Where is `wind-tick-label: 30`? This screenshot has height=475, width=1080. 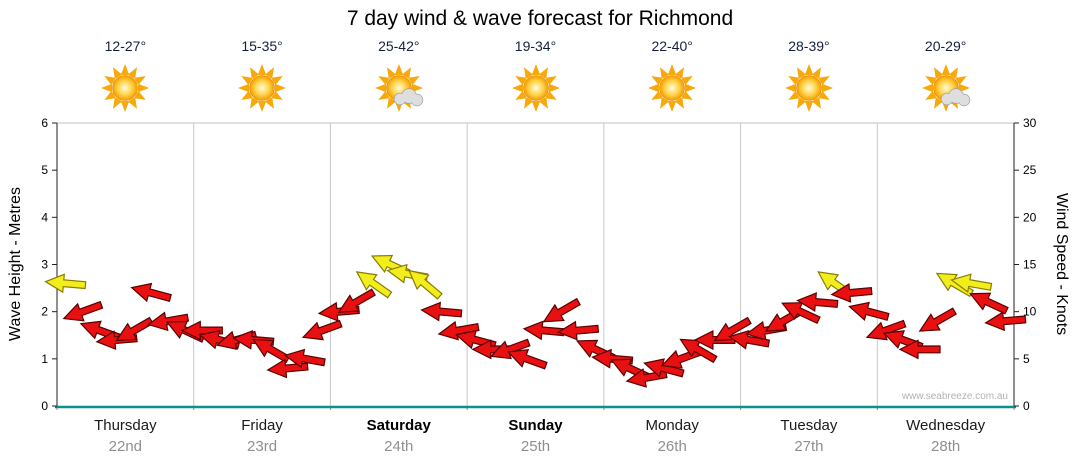 wind-tick-label: 30 is located at coordinates (1030, 123).